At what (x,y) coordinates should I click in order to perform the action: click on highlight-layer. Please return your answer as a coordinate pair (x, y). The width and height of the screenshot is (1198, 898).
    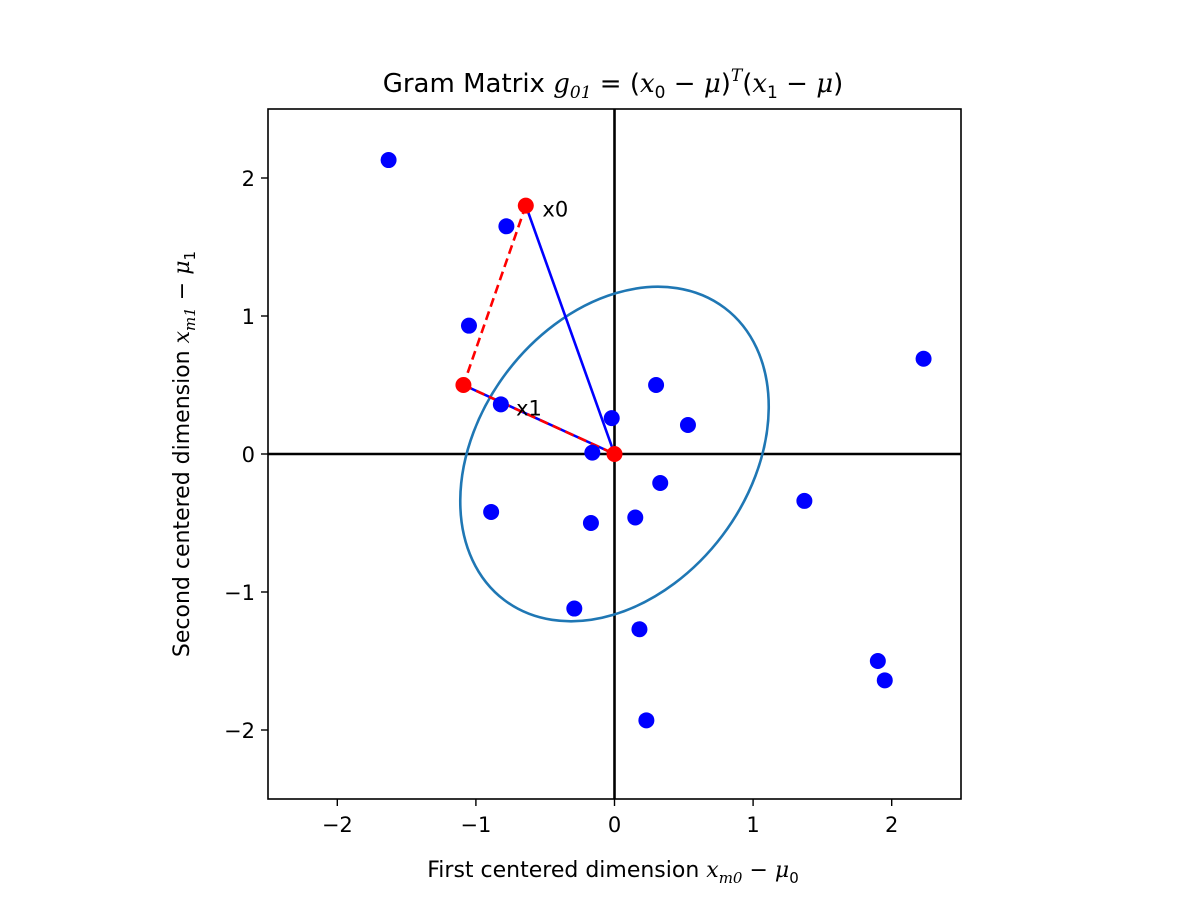
    Looking at the image, I should click on (539, 329).